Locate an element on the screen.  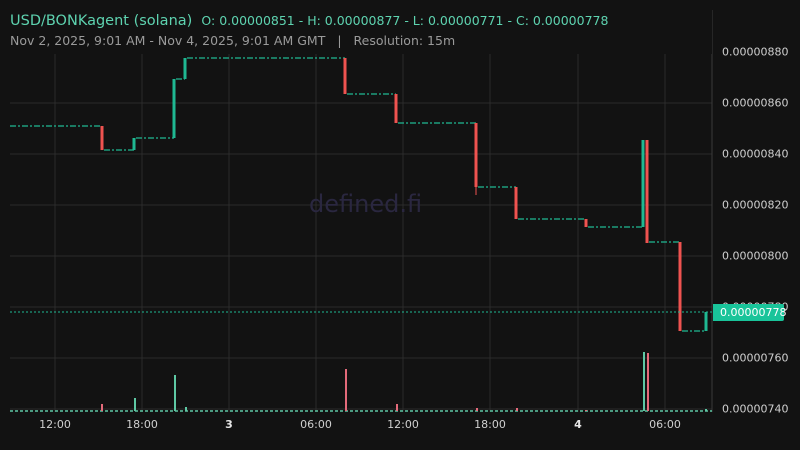
x-tick-label: 4 is located at coordinates (578, 424).